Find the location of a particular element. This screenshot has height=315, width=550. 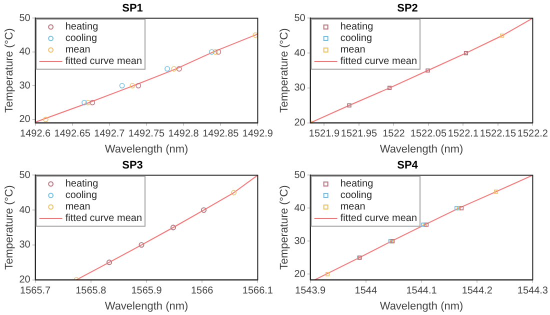

x-tick-label: 1566 is located at coordinates (202, 291).